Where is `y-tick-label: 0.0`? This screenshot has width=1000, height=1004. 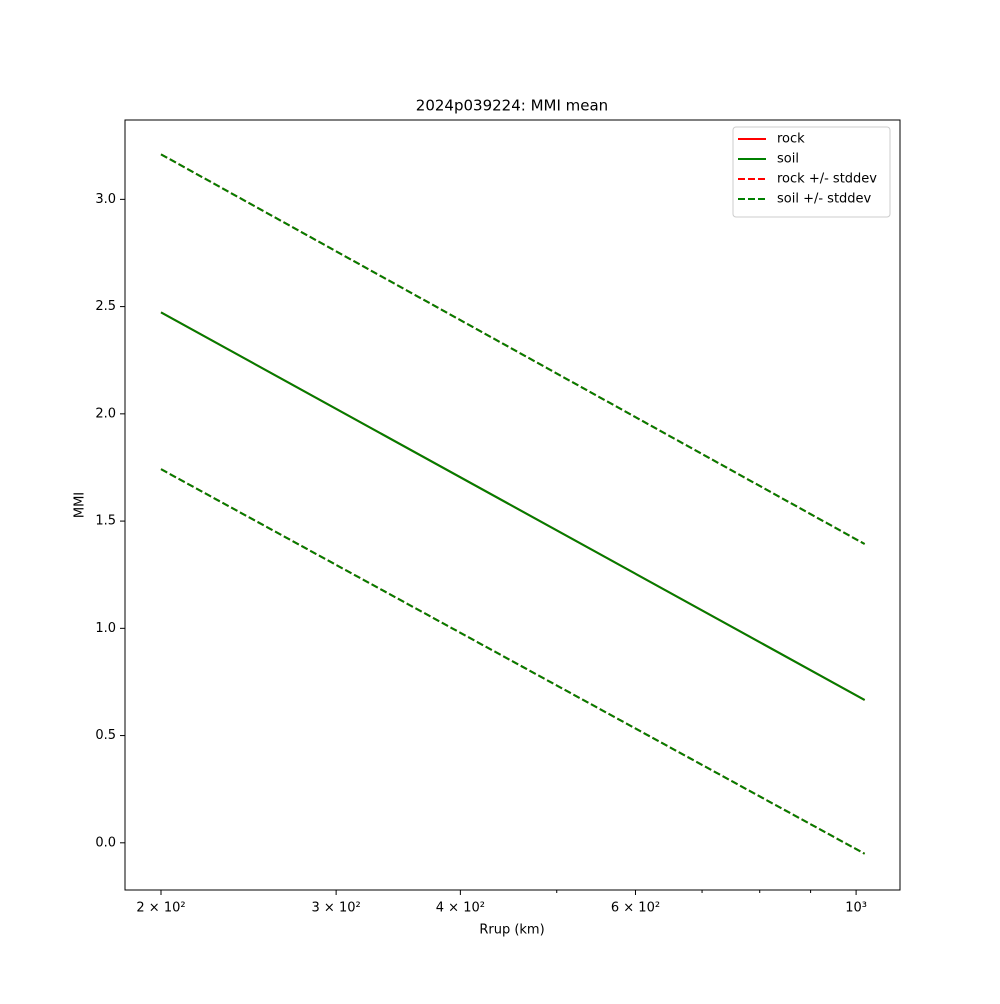
y-tick-label: 0.0 is located at coordinates (105, 842).